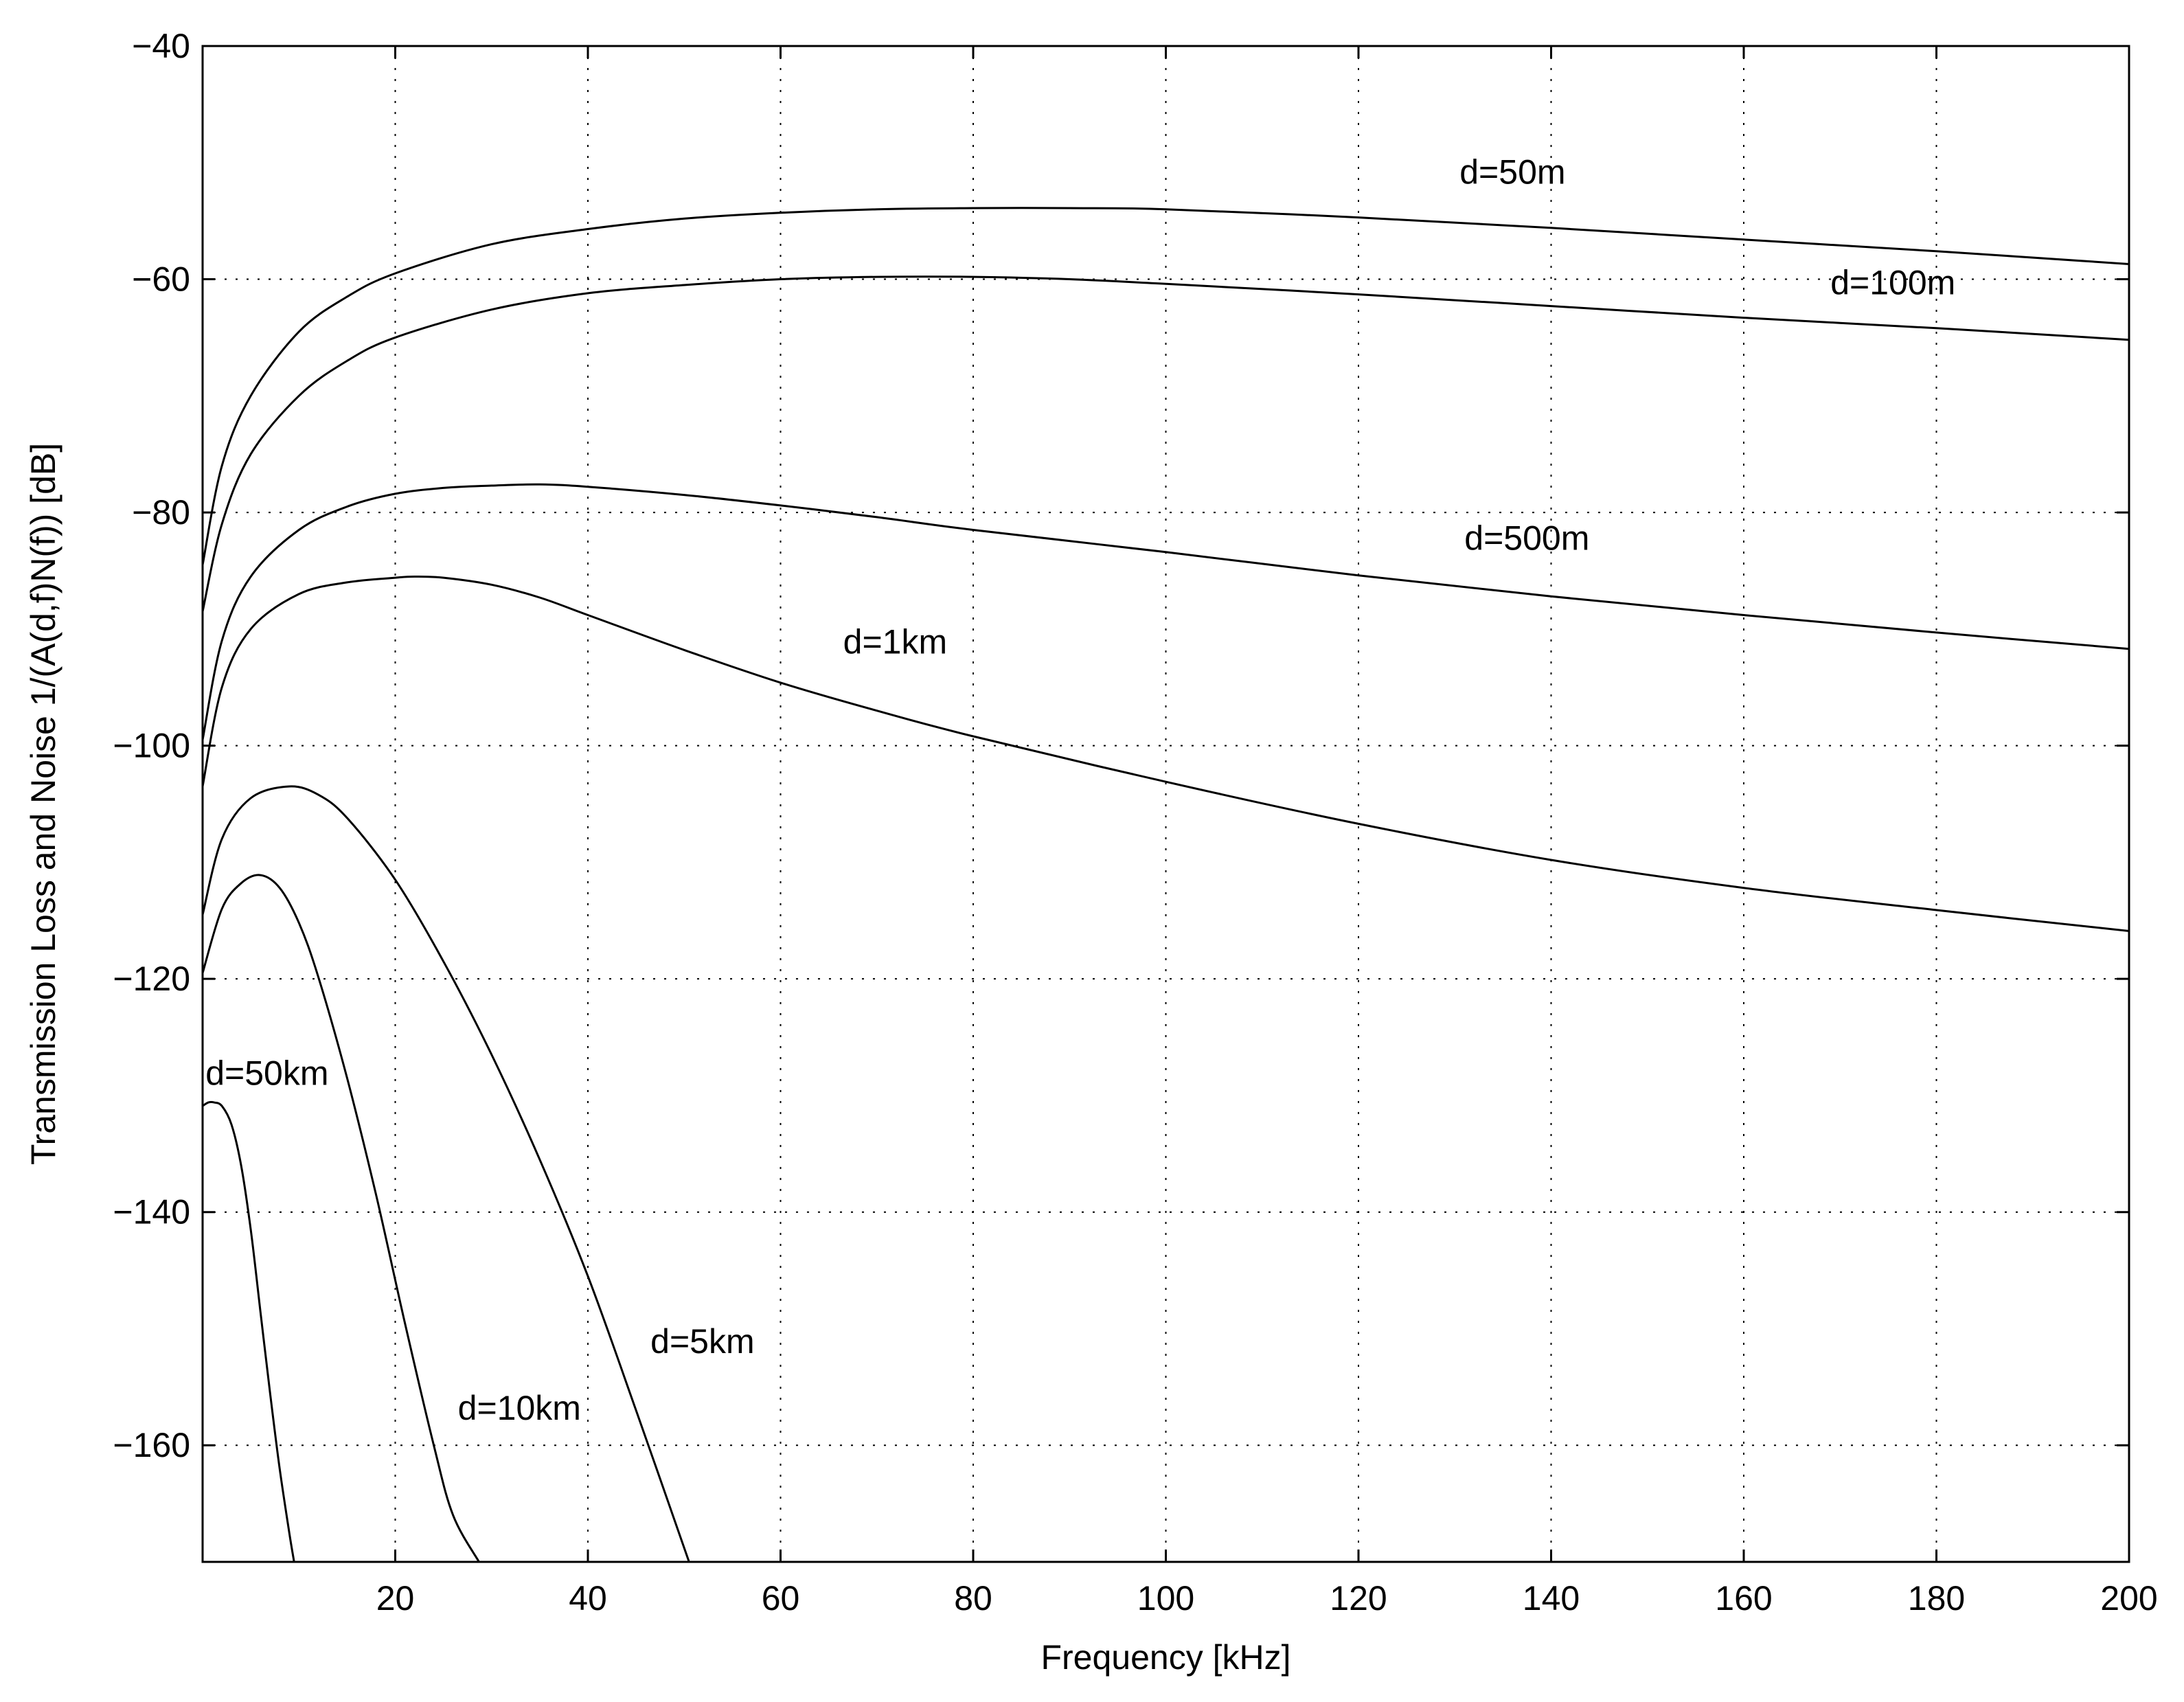 The image size is (2184, 1702). Describe the element at coordinates (249, 1331) in the screenshot. I see `series-line-d-50km` at that location.